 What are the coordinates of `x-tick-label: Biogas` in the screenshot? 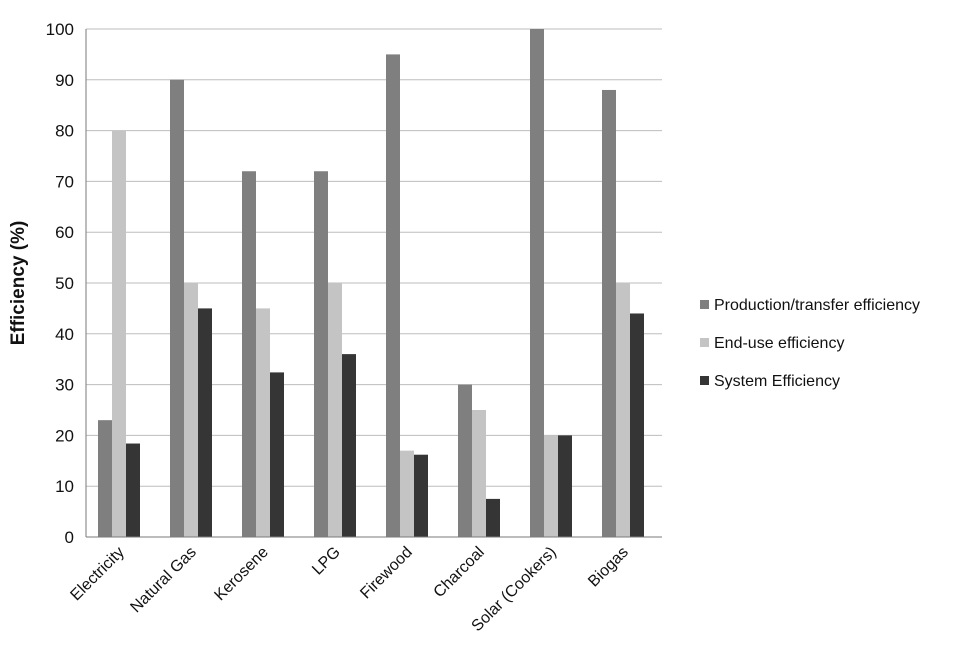 It's located at (608, 567).